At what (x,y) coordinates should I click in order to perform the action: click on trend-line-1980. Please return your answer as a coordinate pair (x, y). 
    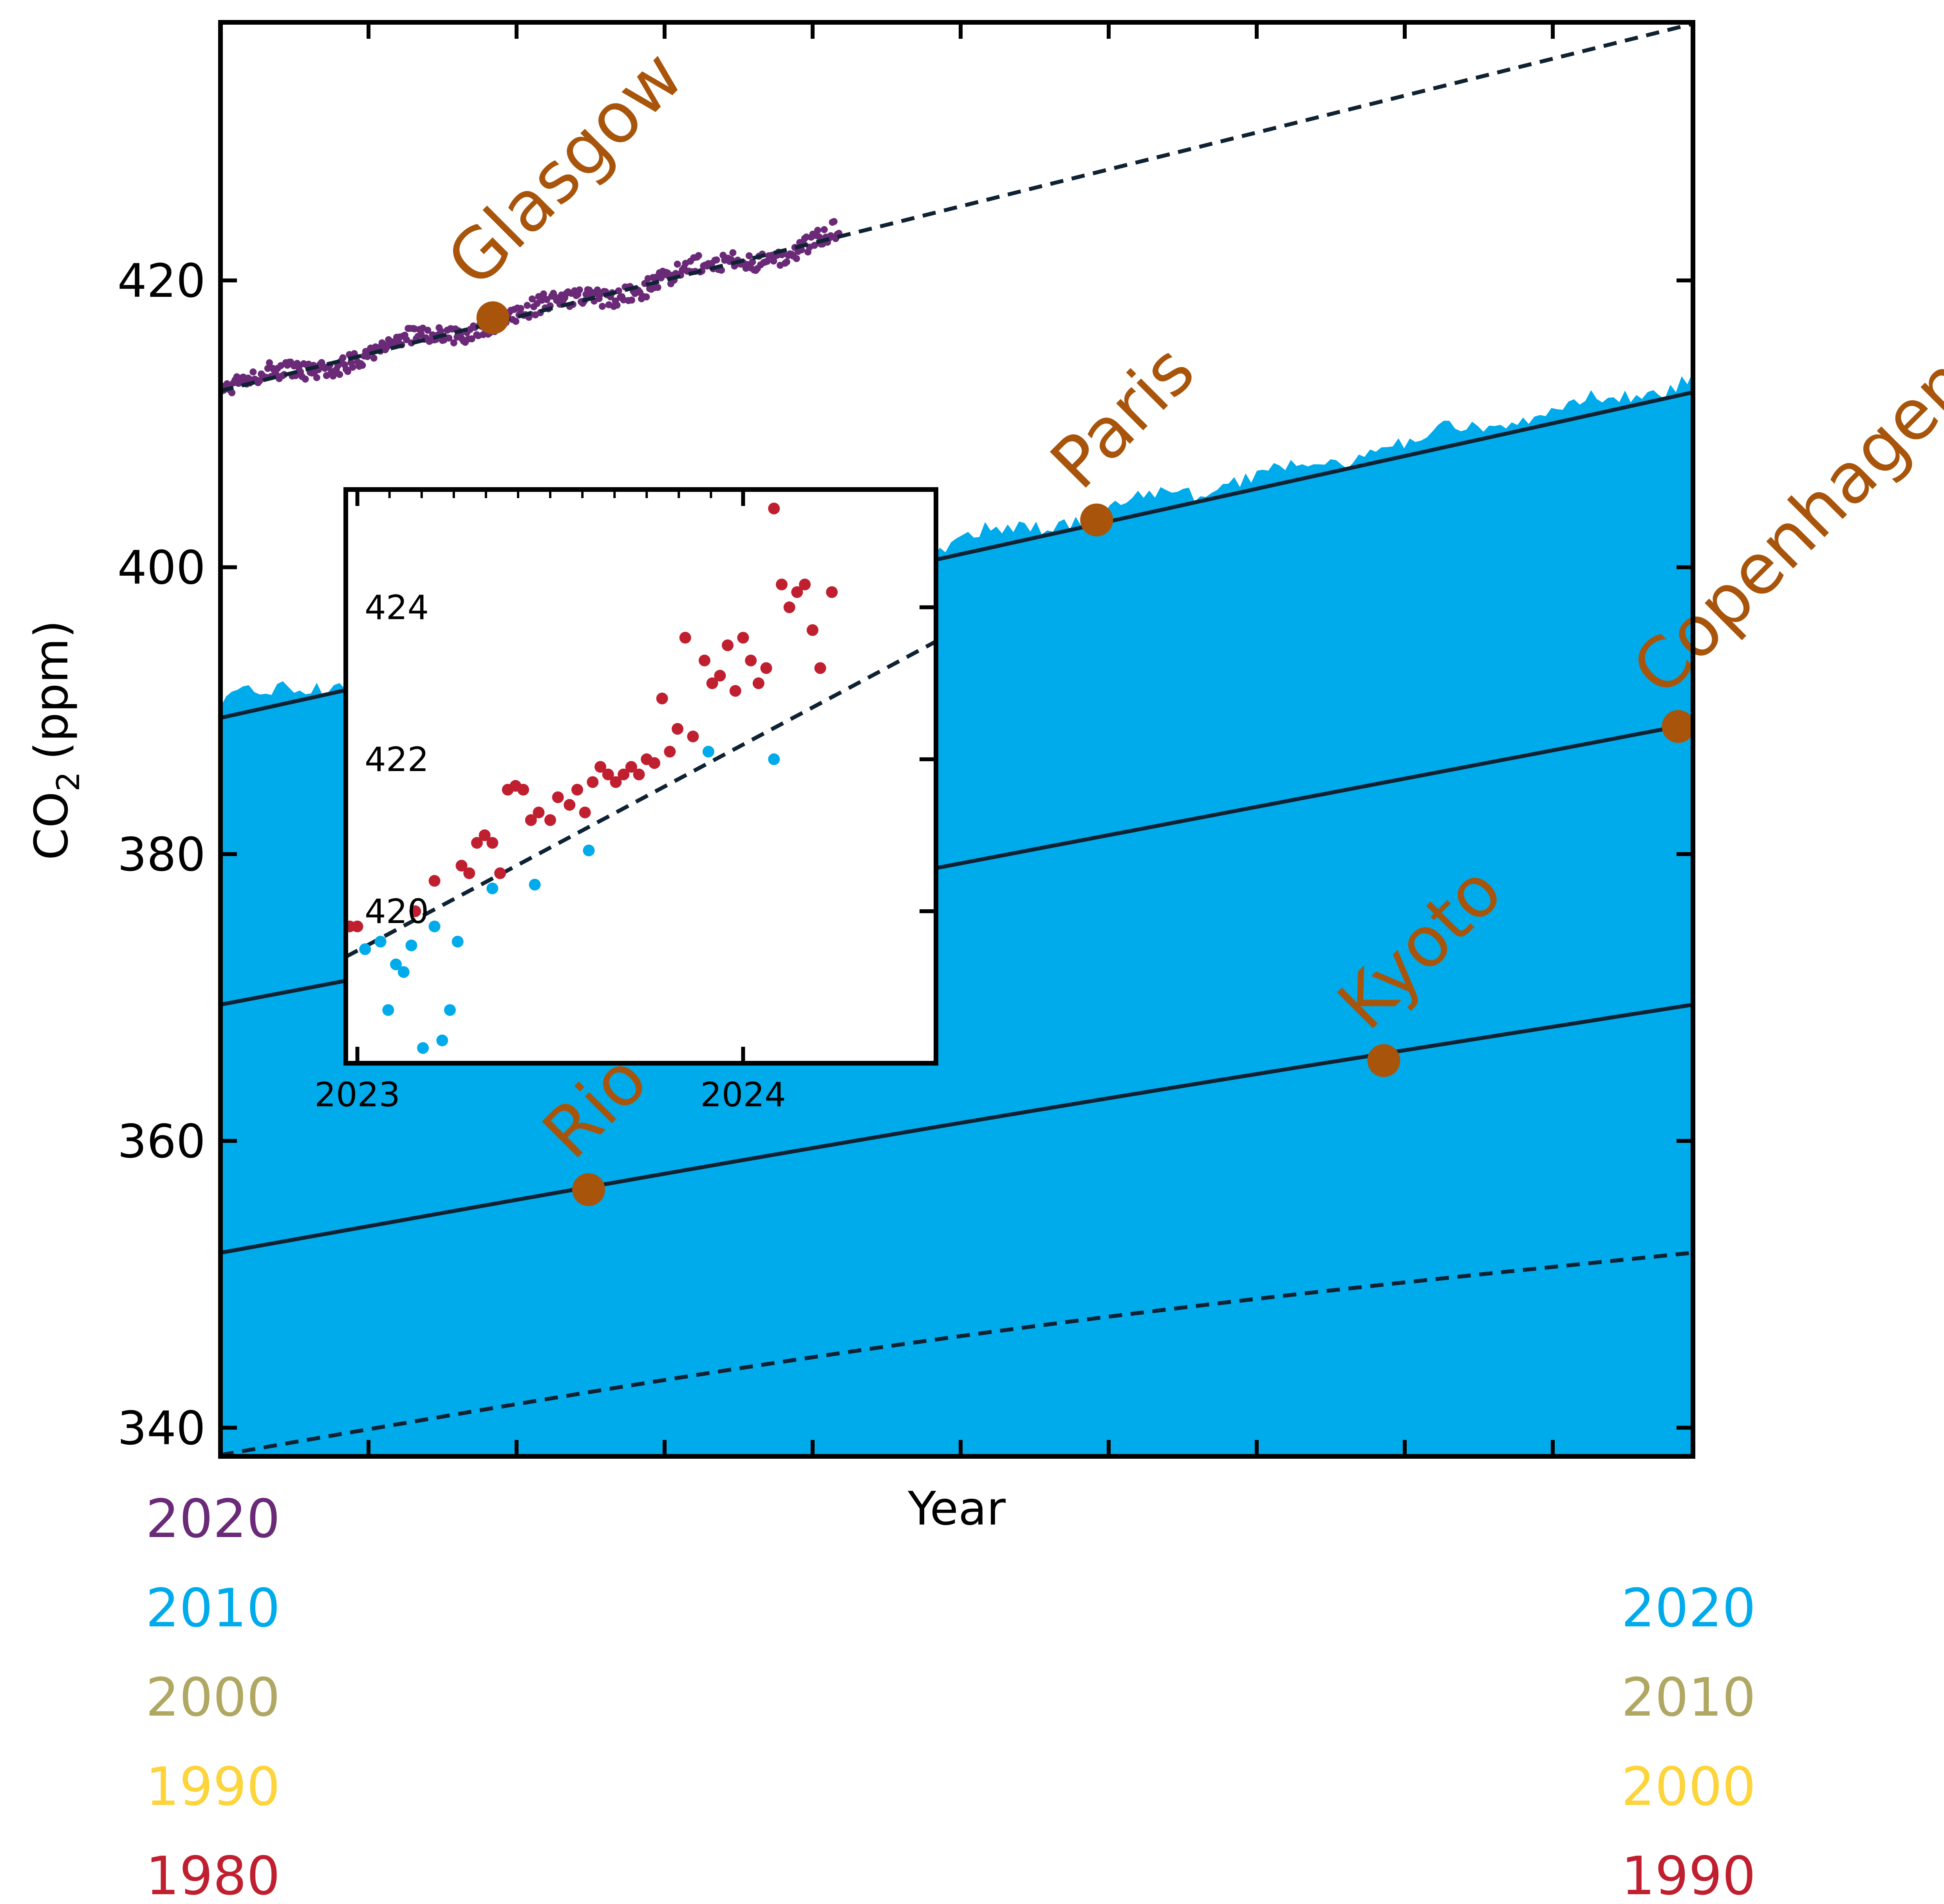
    Looking at the image, I should click on (956, 1353).